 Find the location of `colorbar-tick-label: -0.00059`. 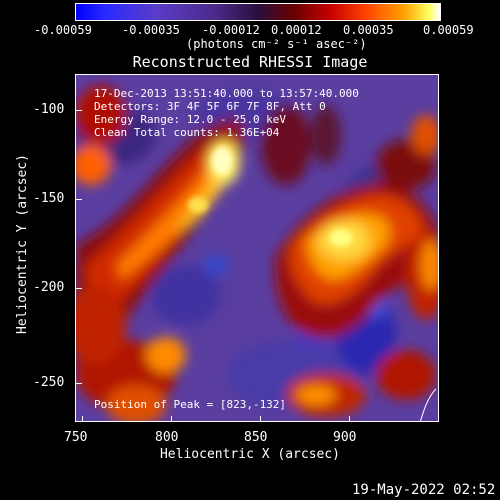

colorbar-tick-label: -0.00059 is located at coordinates (63, 30).